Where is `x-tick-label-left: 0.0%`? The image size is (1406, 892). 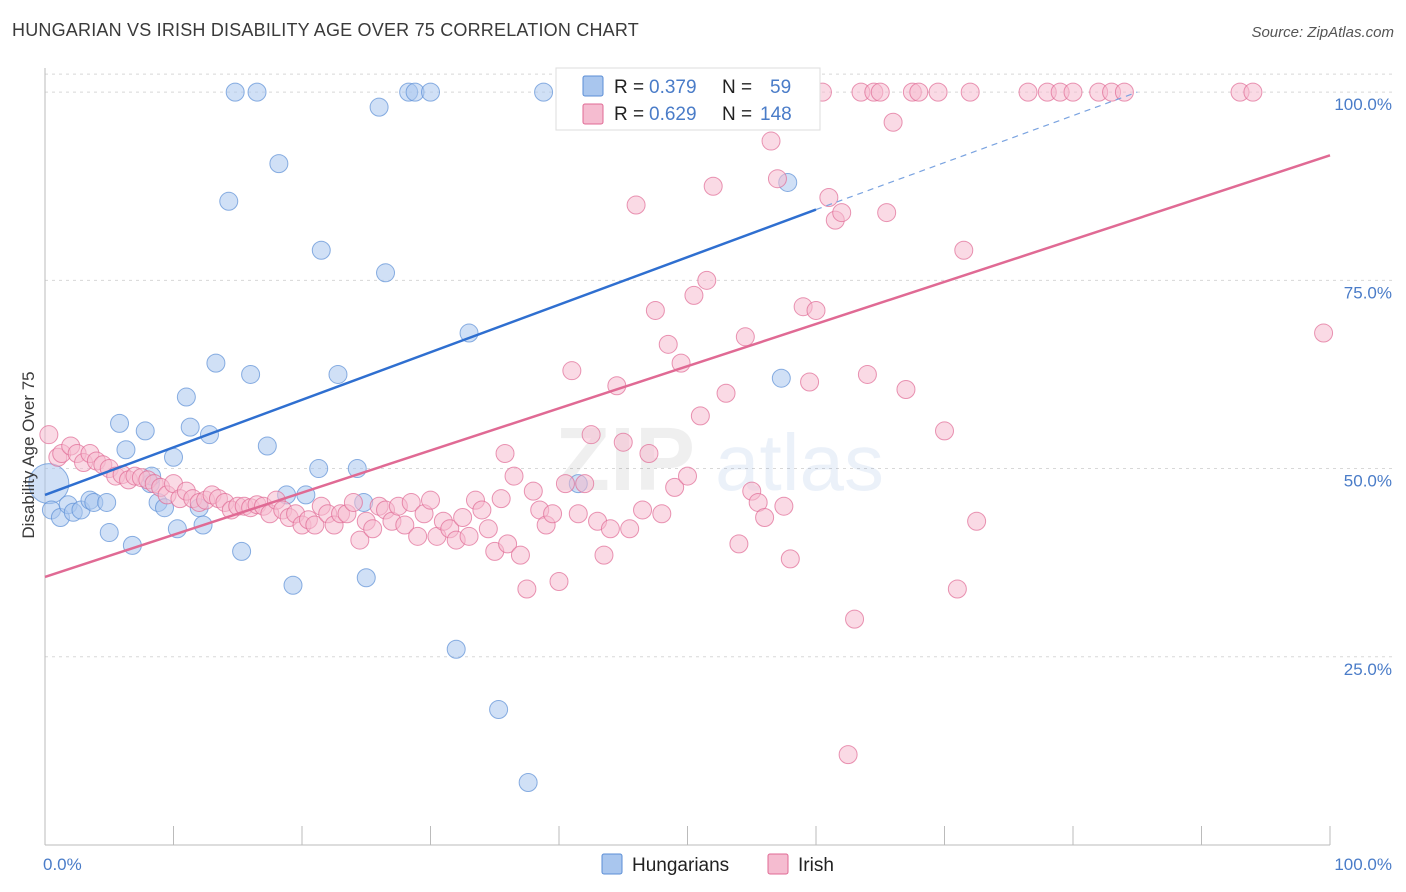
x-tick-label-left: 0.0% is located at coordinates (62, 864).